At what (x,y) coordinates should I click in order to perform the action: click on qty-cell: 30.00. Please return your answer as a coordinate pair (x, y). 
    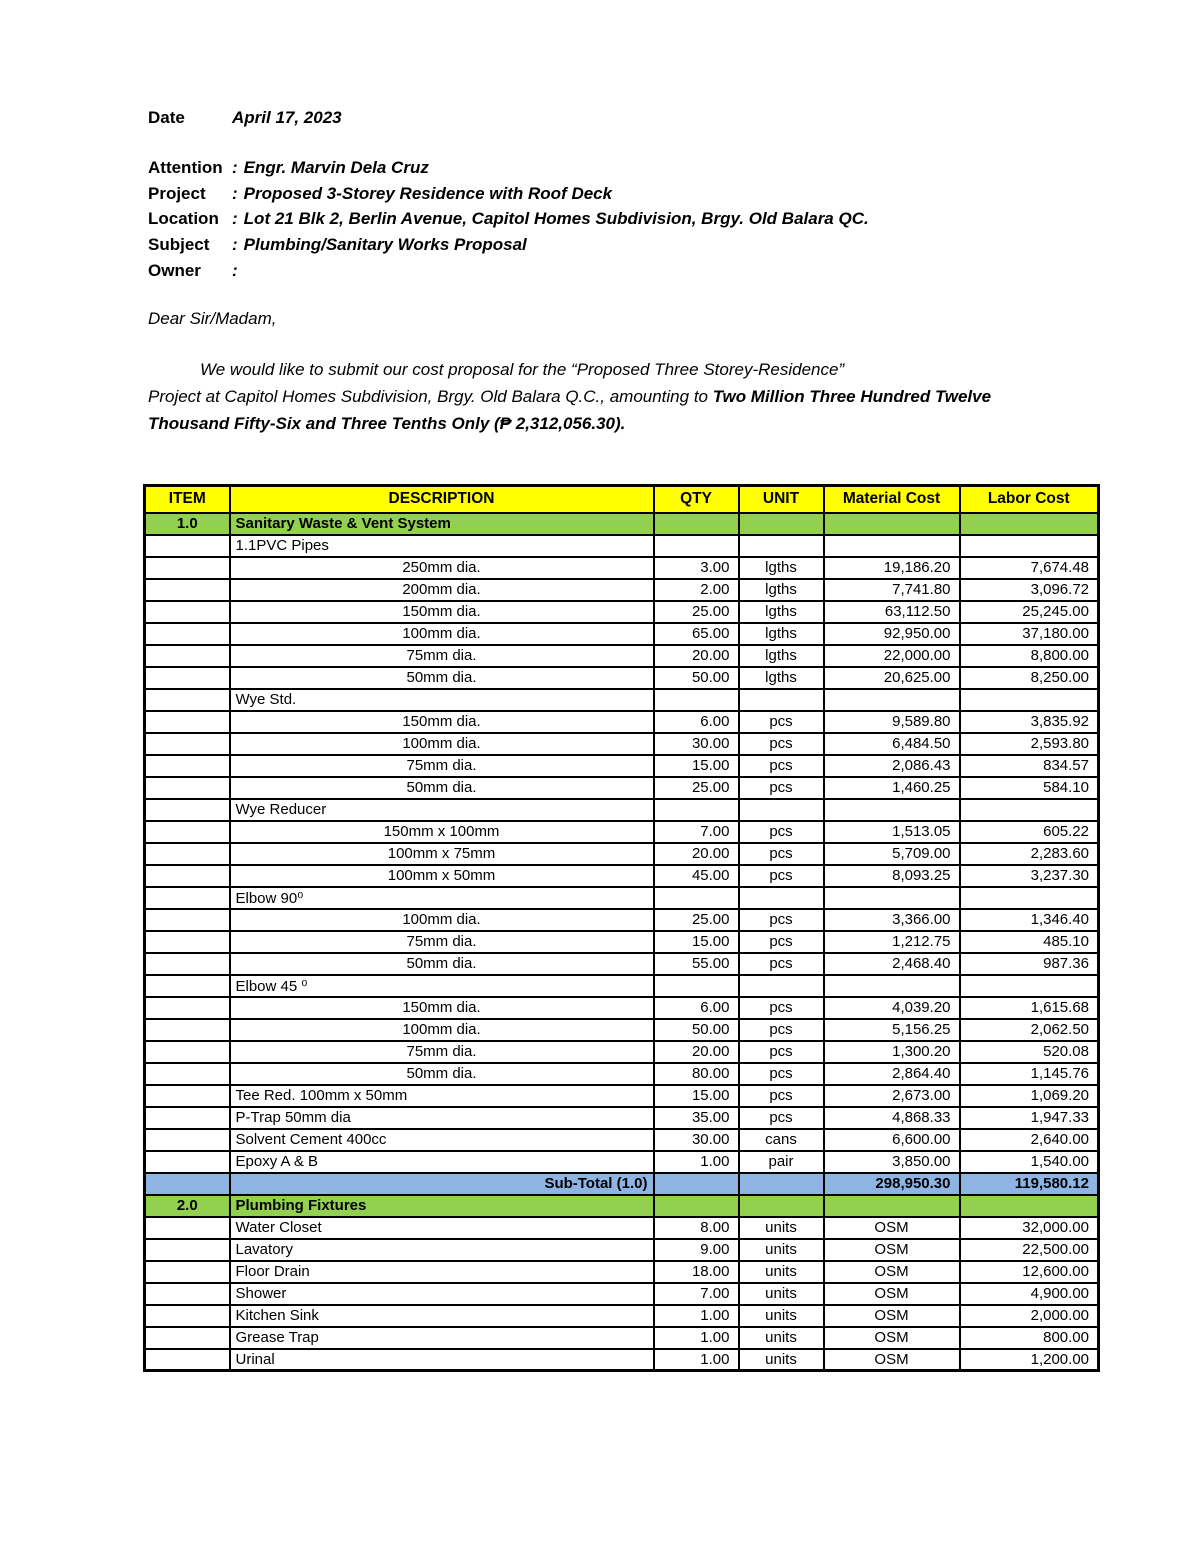
    Looking at the image, I should click on (696, 743).